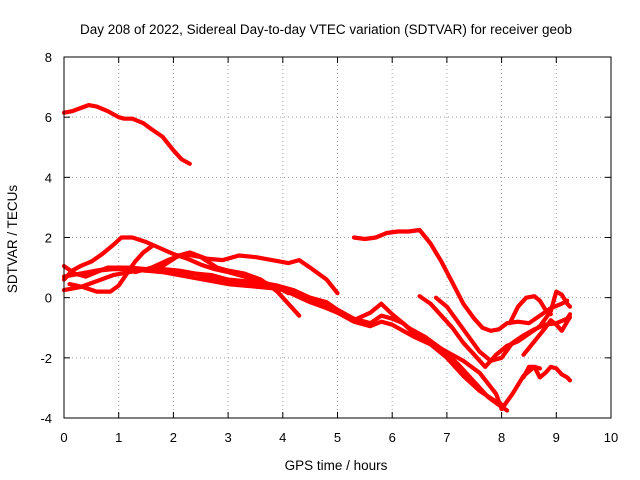 This screenshot has height=480, width=640. Describe the element at coordinates (392, 437) in the screenshot. I see `x-tick-label: 6` at that location.